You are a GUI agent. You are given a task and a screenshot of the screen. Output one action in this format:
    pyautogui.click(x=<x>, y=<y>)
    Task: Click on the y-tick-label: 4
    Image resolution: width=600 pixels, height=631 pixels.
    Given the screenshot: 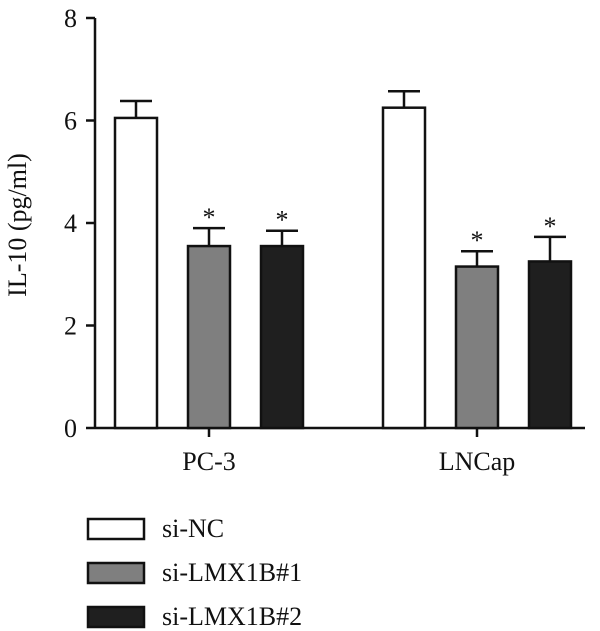 What is the action you would take?
    pyautogui.click(x=70, y=223)
    